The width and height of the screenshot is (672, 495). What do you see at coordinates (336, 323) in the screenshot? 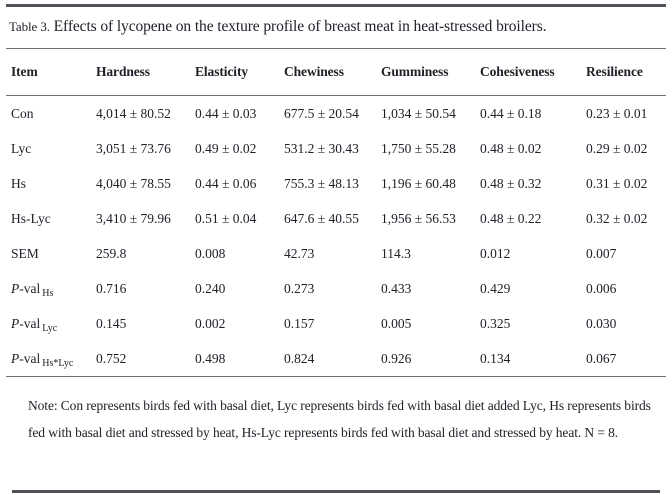
I see `table-row: P-val Lyc 0.145 0.002 0.157 0.005 0.325 0.030` at bounding box center [336, 323].